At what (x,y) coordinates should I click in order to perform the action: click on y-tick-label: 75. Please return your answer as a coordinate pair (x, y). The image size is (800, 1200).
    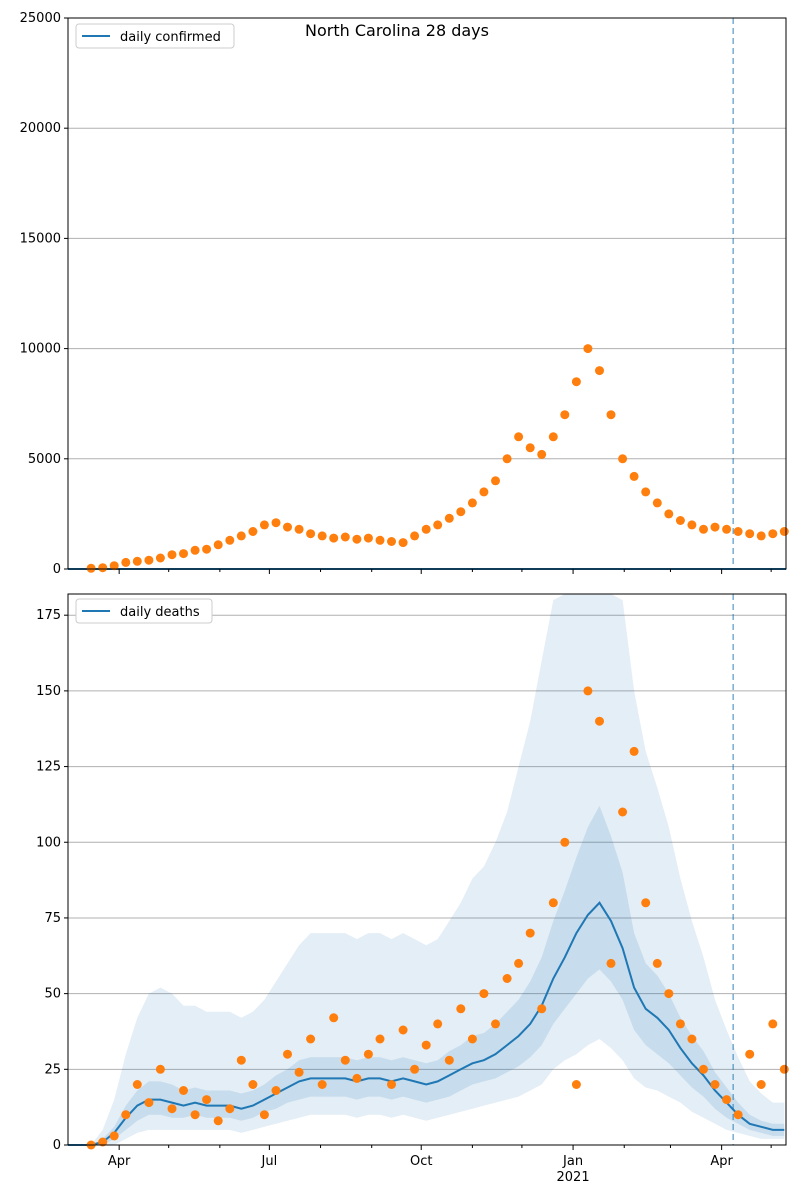
    Looking at the image, I should click on (52, 918).